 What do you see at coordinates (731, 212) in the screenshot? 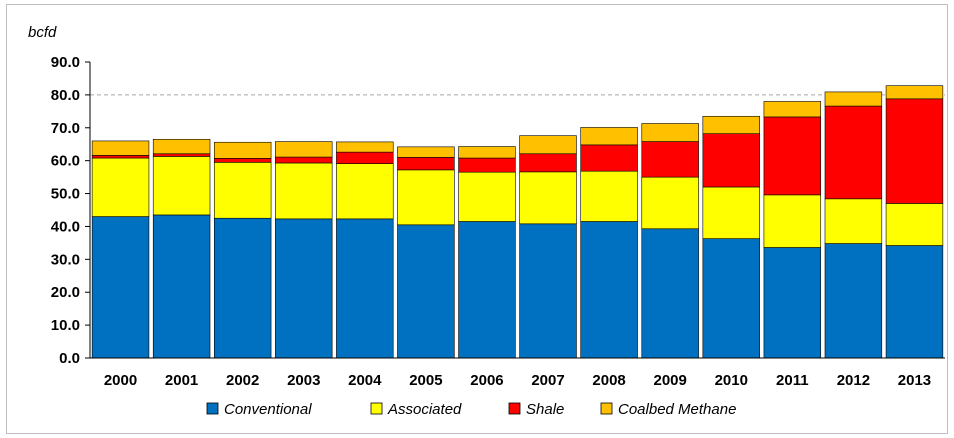
I see `bar-associated-2010` at bounding box center [731, 212].